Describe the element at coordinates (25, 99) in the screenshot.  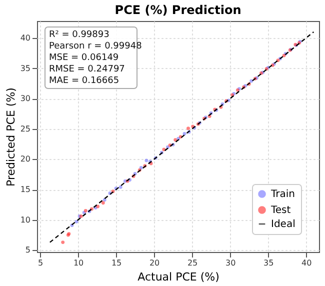
I see `y-tick-label: 30` at that location.